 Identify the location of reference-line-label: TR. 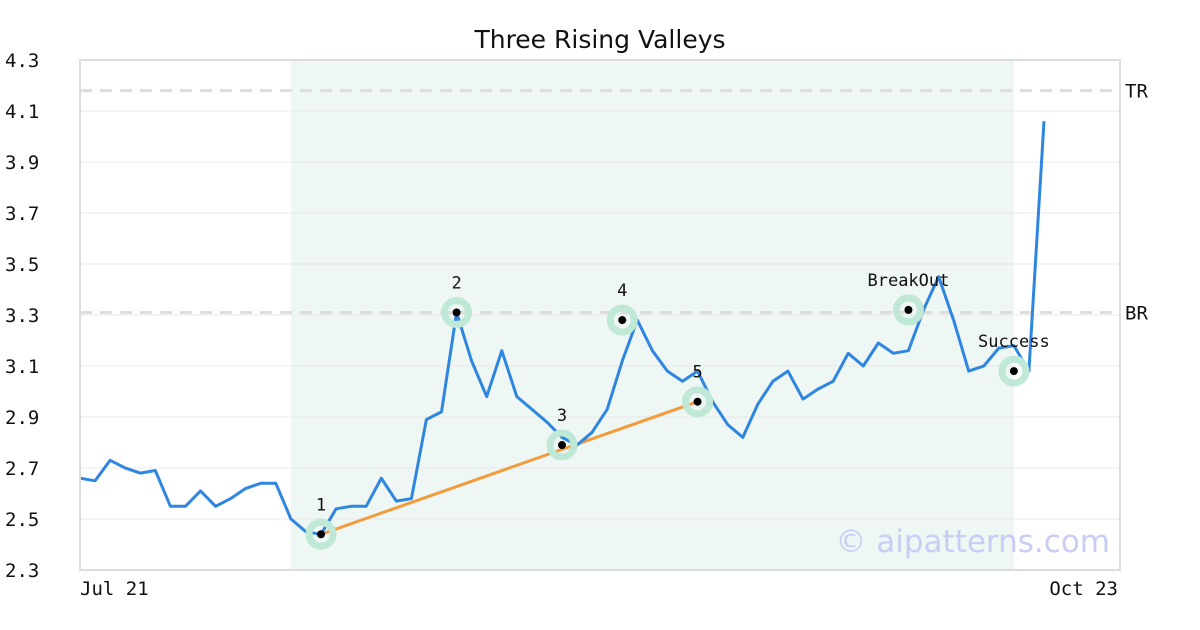
(1136, 92).